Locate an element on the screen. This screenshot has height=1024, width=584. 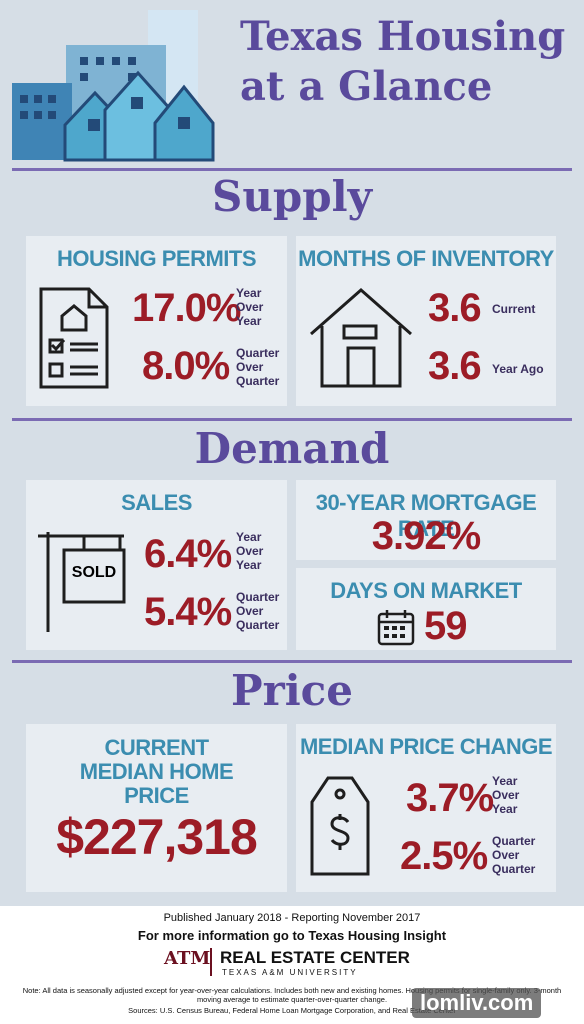
label: SALES is located at coordinates (156, 502).